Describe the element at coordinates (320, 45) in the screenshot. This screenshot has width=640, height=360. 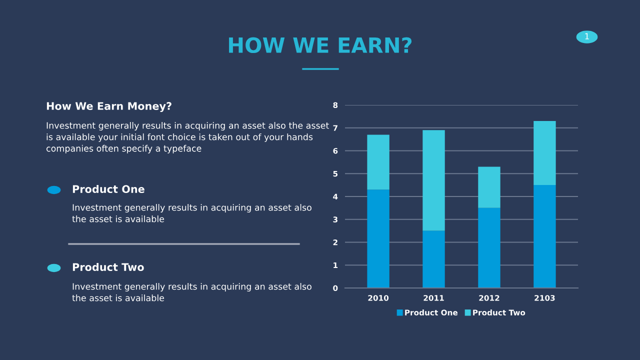
I see `chart-title: HOW WE EARN?` at that location.